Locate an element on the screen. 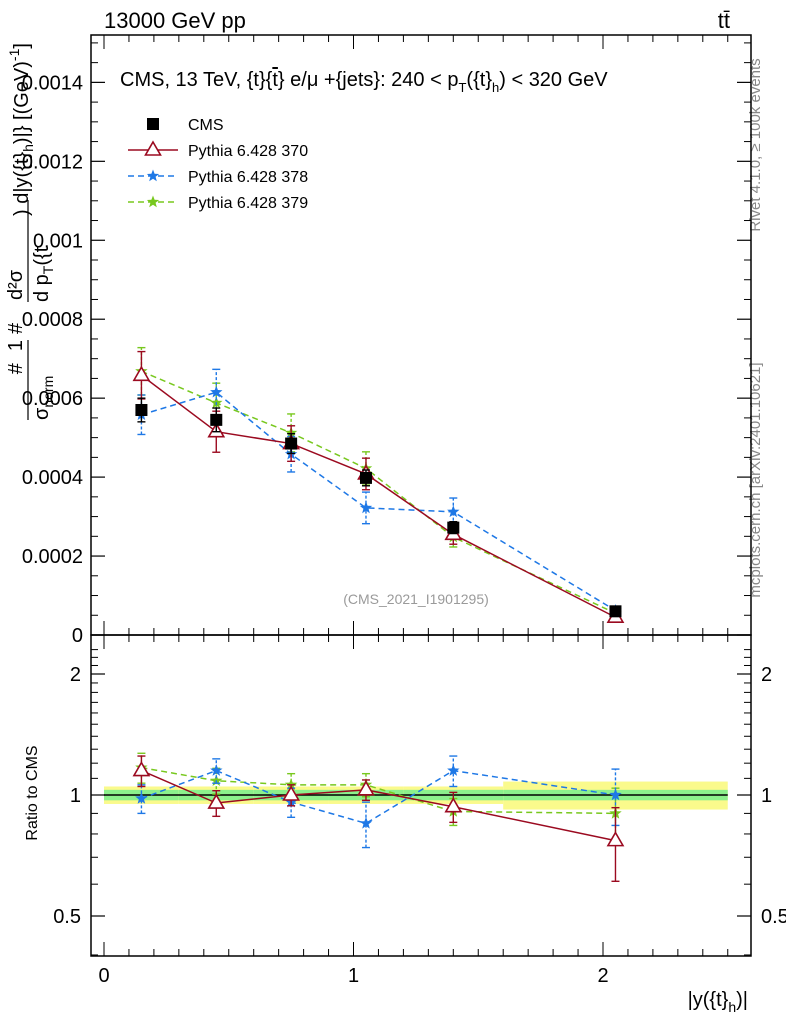  ratio-y-axis-label: Ratio to CMS is located at coordinates (32, 792).